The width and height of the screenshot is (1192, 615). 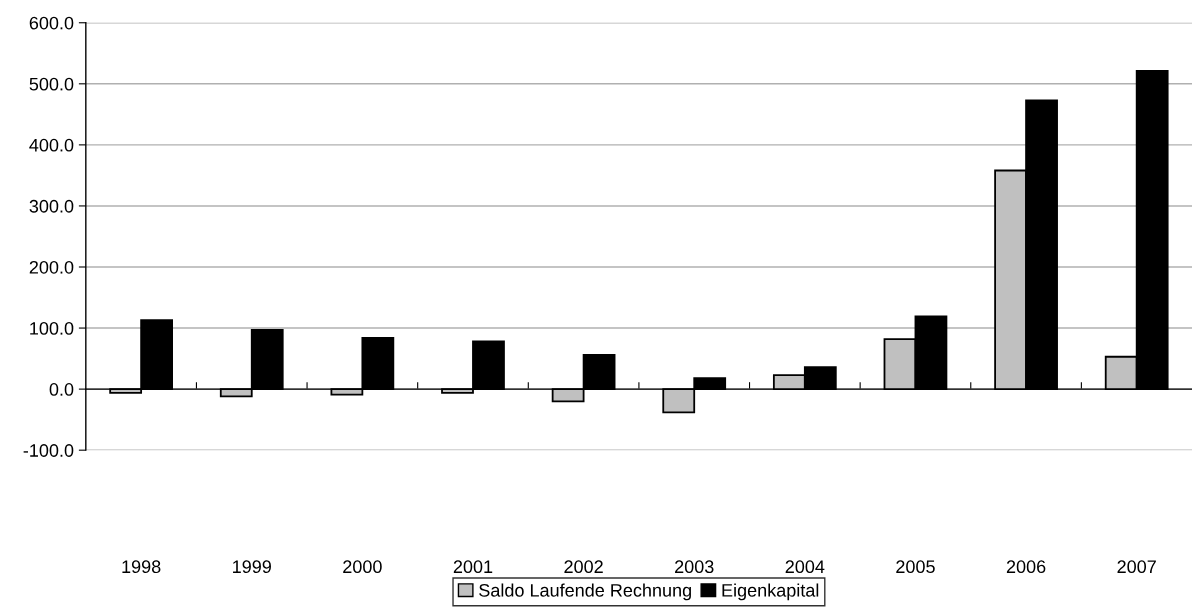 What do you see at coordinates (51, 267) in the screenshot?
I see `y-tick-label: 200.0` at bounding box center [51, 267].